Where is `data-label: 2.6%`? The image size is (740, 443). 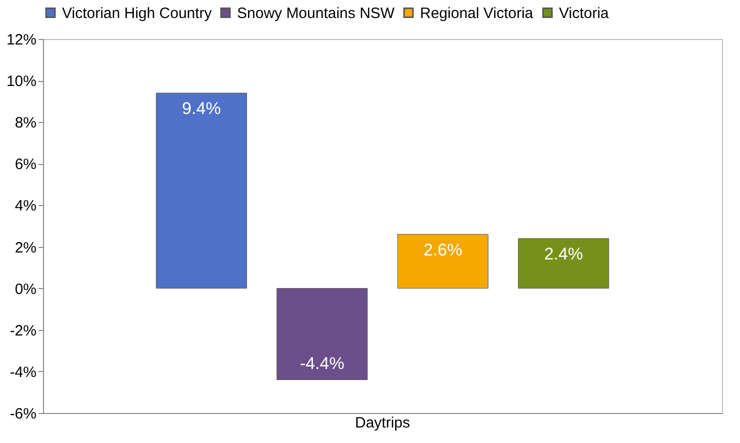 data-label: 2.6% is located at coordinates (442, 250).